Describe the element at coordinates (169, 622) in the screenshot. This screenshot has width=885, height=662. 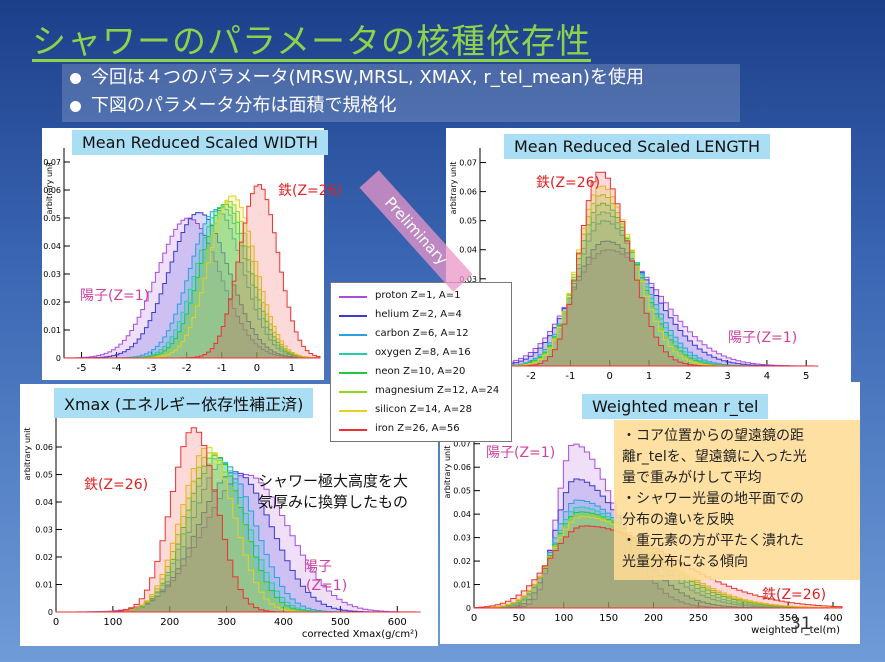
I see `x-tick-label: 200` at that location.